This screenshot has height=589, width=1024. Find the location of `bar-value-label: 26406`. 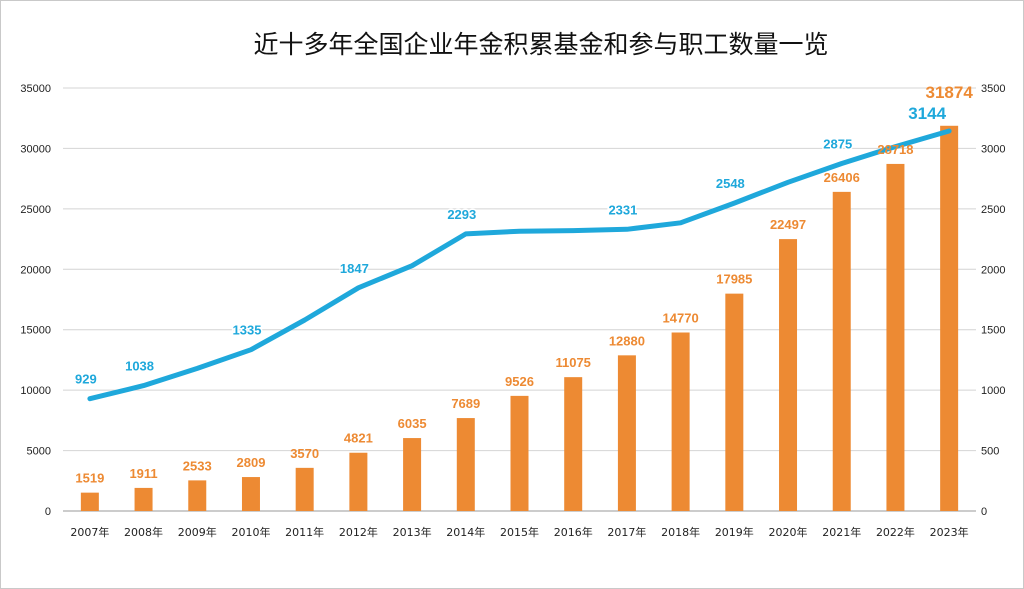

bar-value-label: 26406 is located at coordinates (842, 177).